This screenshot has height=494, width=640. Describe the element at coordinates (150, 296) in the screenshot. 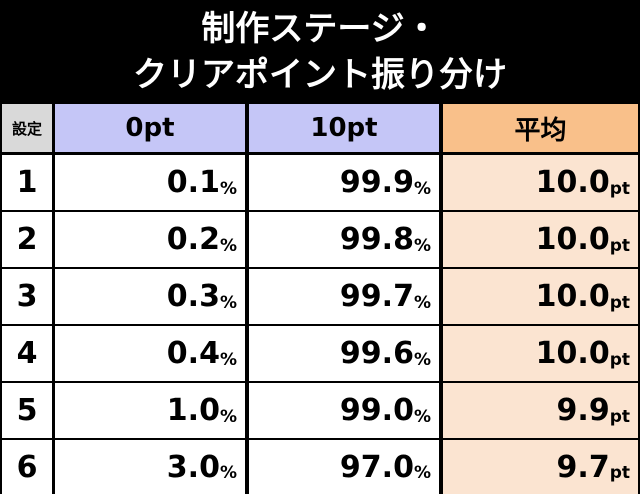

I see `table-row-0pt: 0.3%` at that location.